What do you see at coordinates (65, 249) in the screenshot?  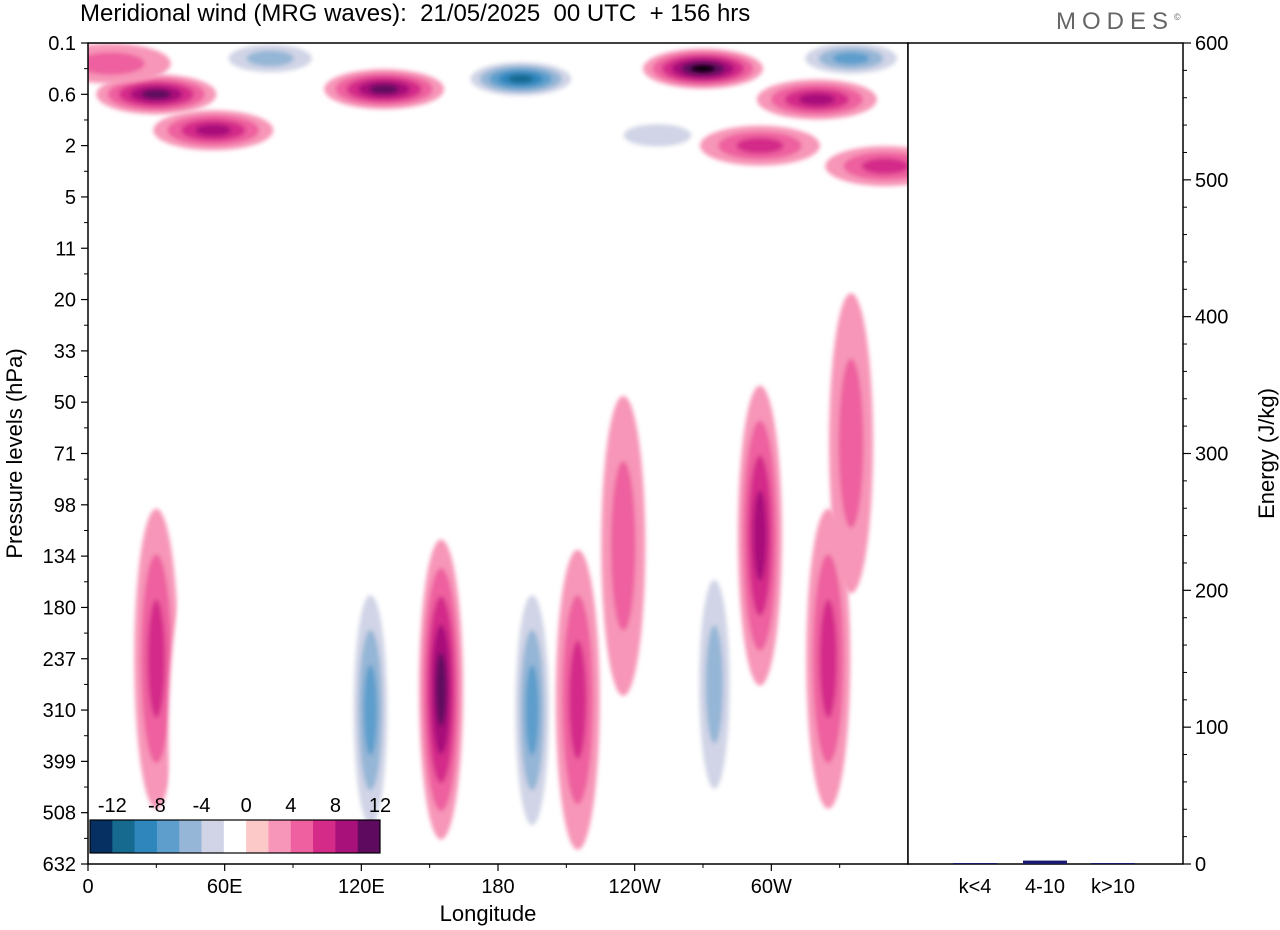 I see `y-tick-label: 11` at bounding box center [65, 249].